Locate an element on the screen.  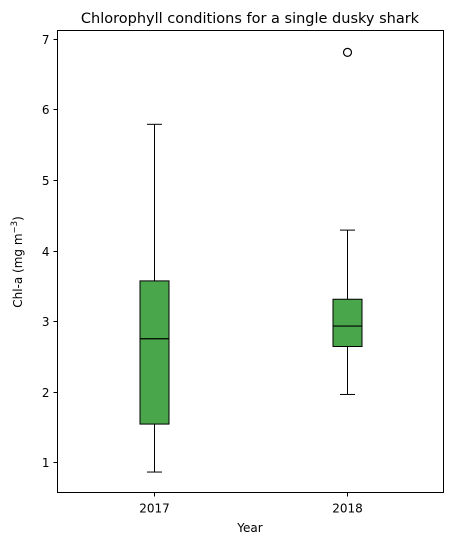
x-axis-label: Year is located at coordinates (249, 528).